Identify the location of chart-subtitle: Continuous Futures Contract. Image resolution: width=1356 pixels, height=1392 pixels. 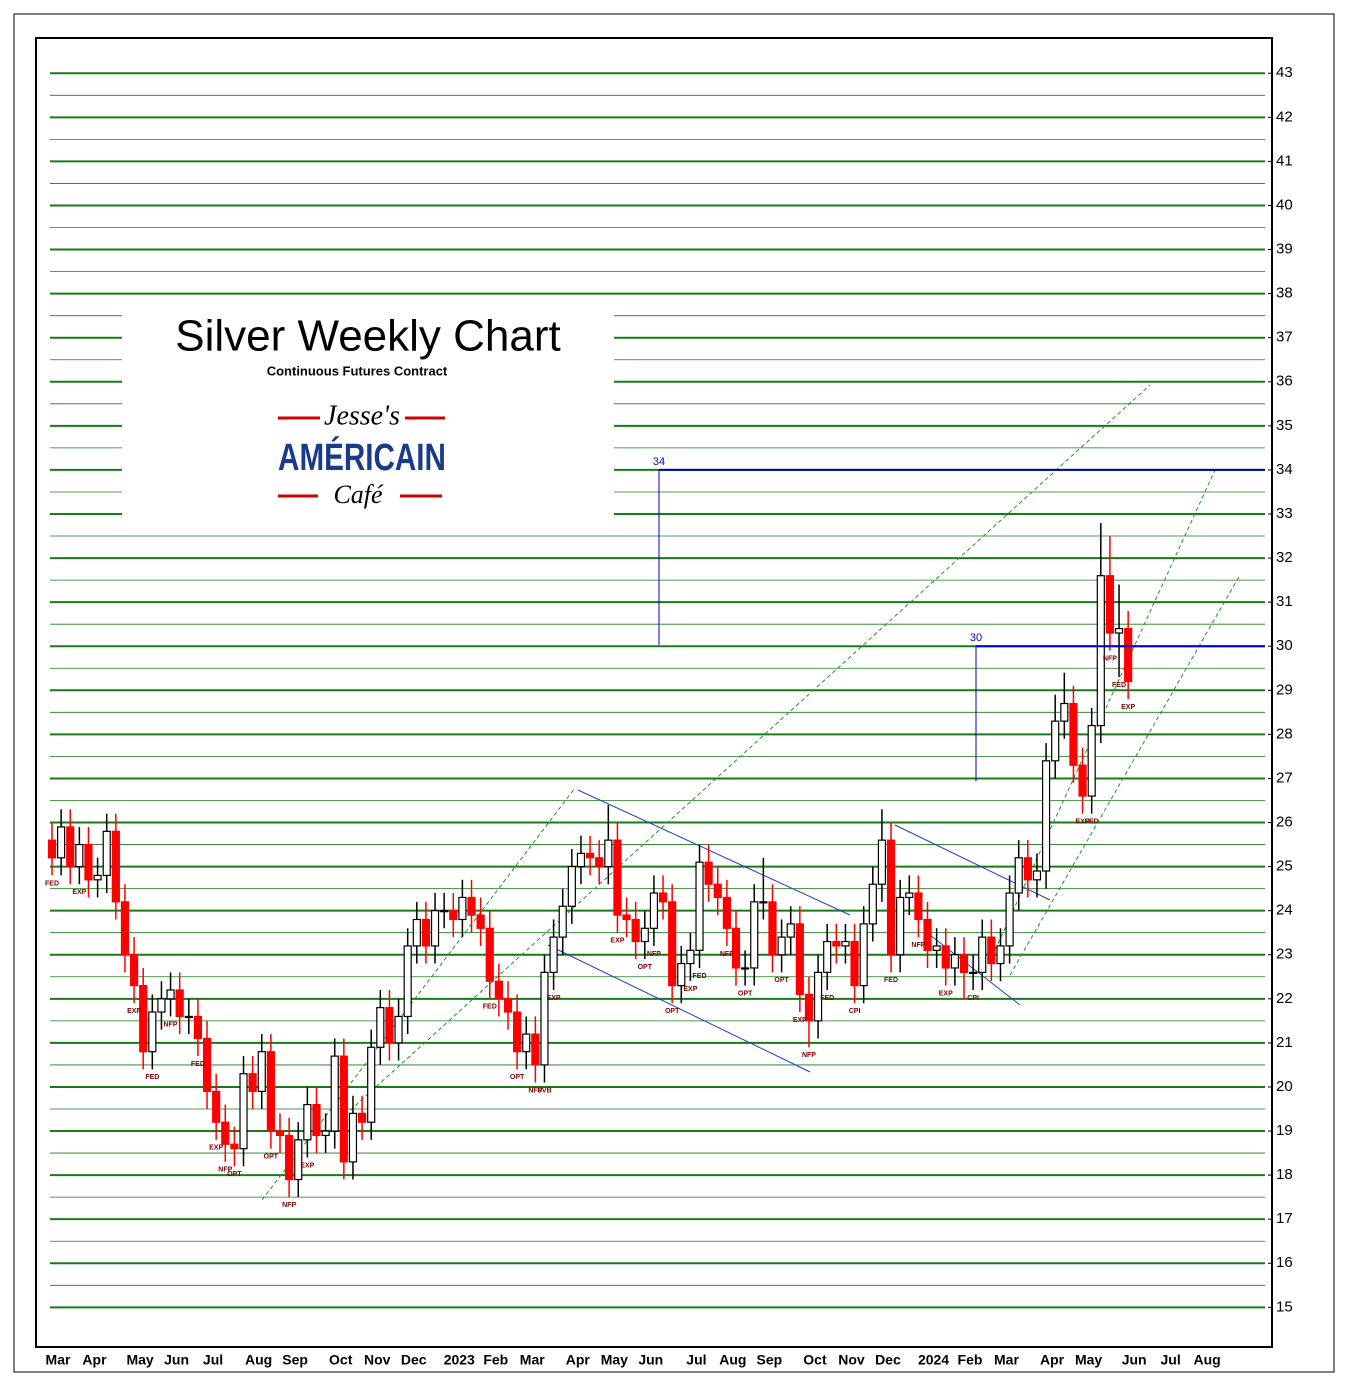
(357, 370).